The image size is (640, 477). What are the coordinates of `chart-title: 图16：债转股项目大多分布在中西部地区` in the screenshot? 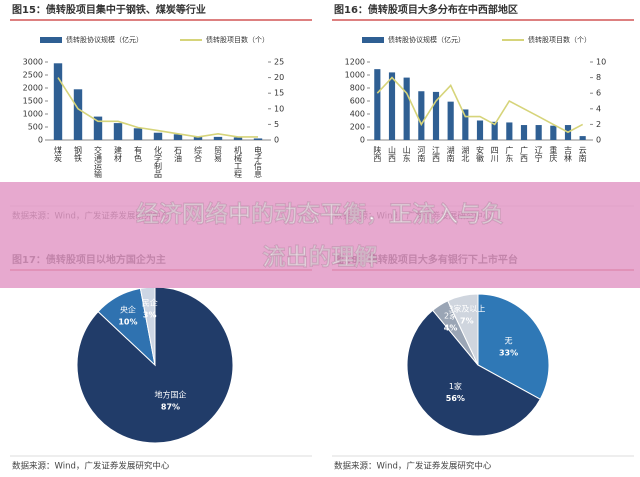 It's located at (426, 9).